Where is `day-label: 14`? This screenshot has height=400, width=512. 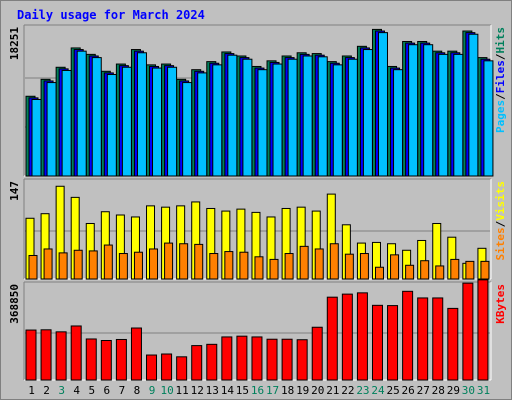 day-label: 14 is located at coordinates (228, 390).